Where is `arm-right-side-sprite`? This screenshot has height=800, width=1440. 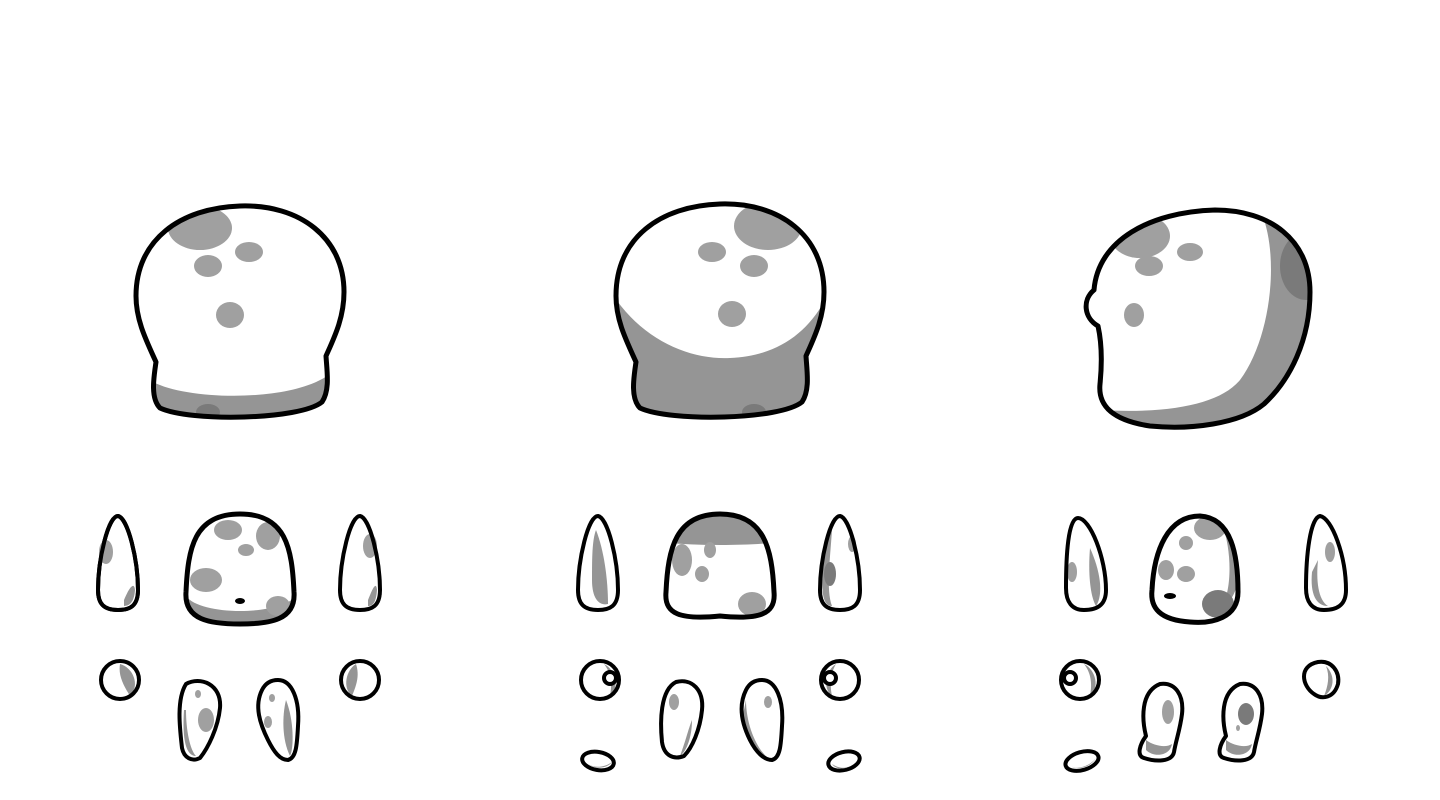
arm-right-side-sprite is located at coordinates (1326, 563).